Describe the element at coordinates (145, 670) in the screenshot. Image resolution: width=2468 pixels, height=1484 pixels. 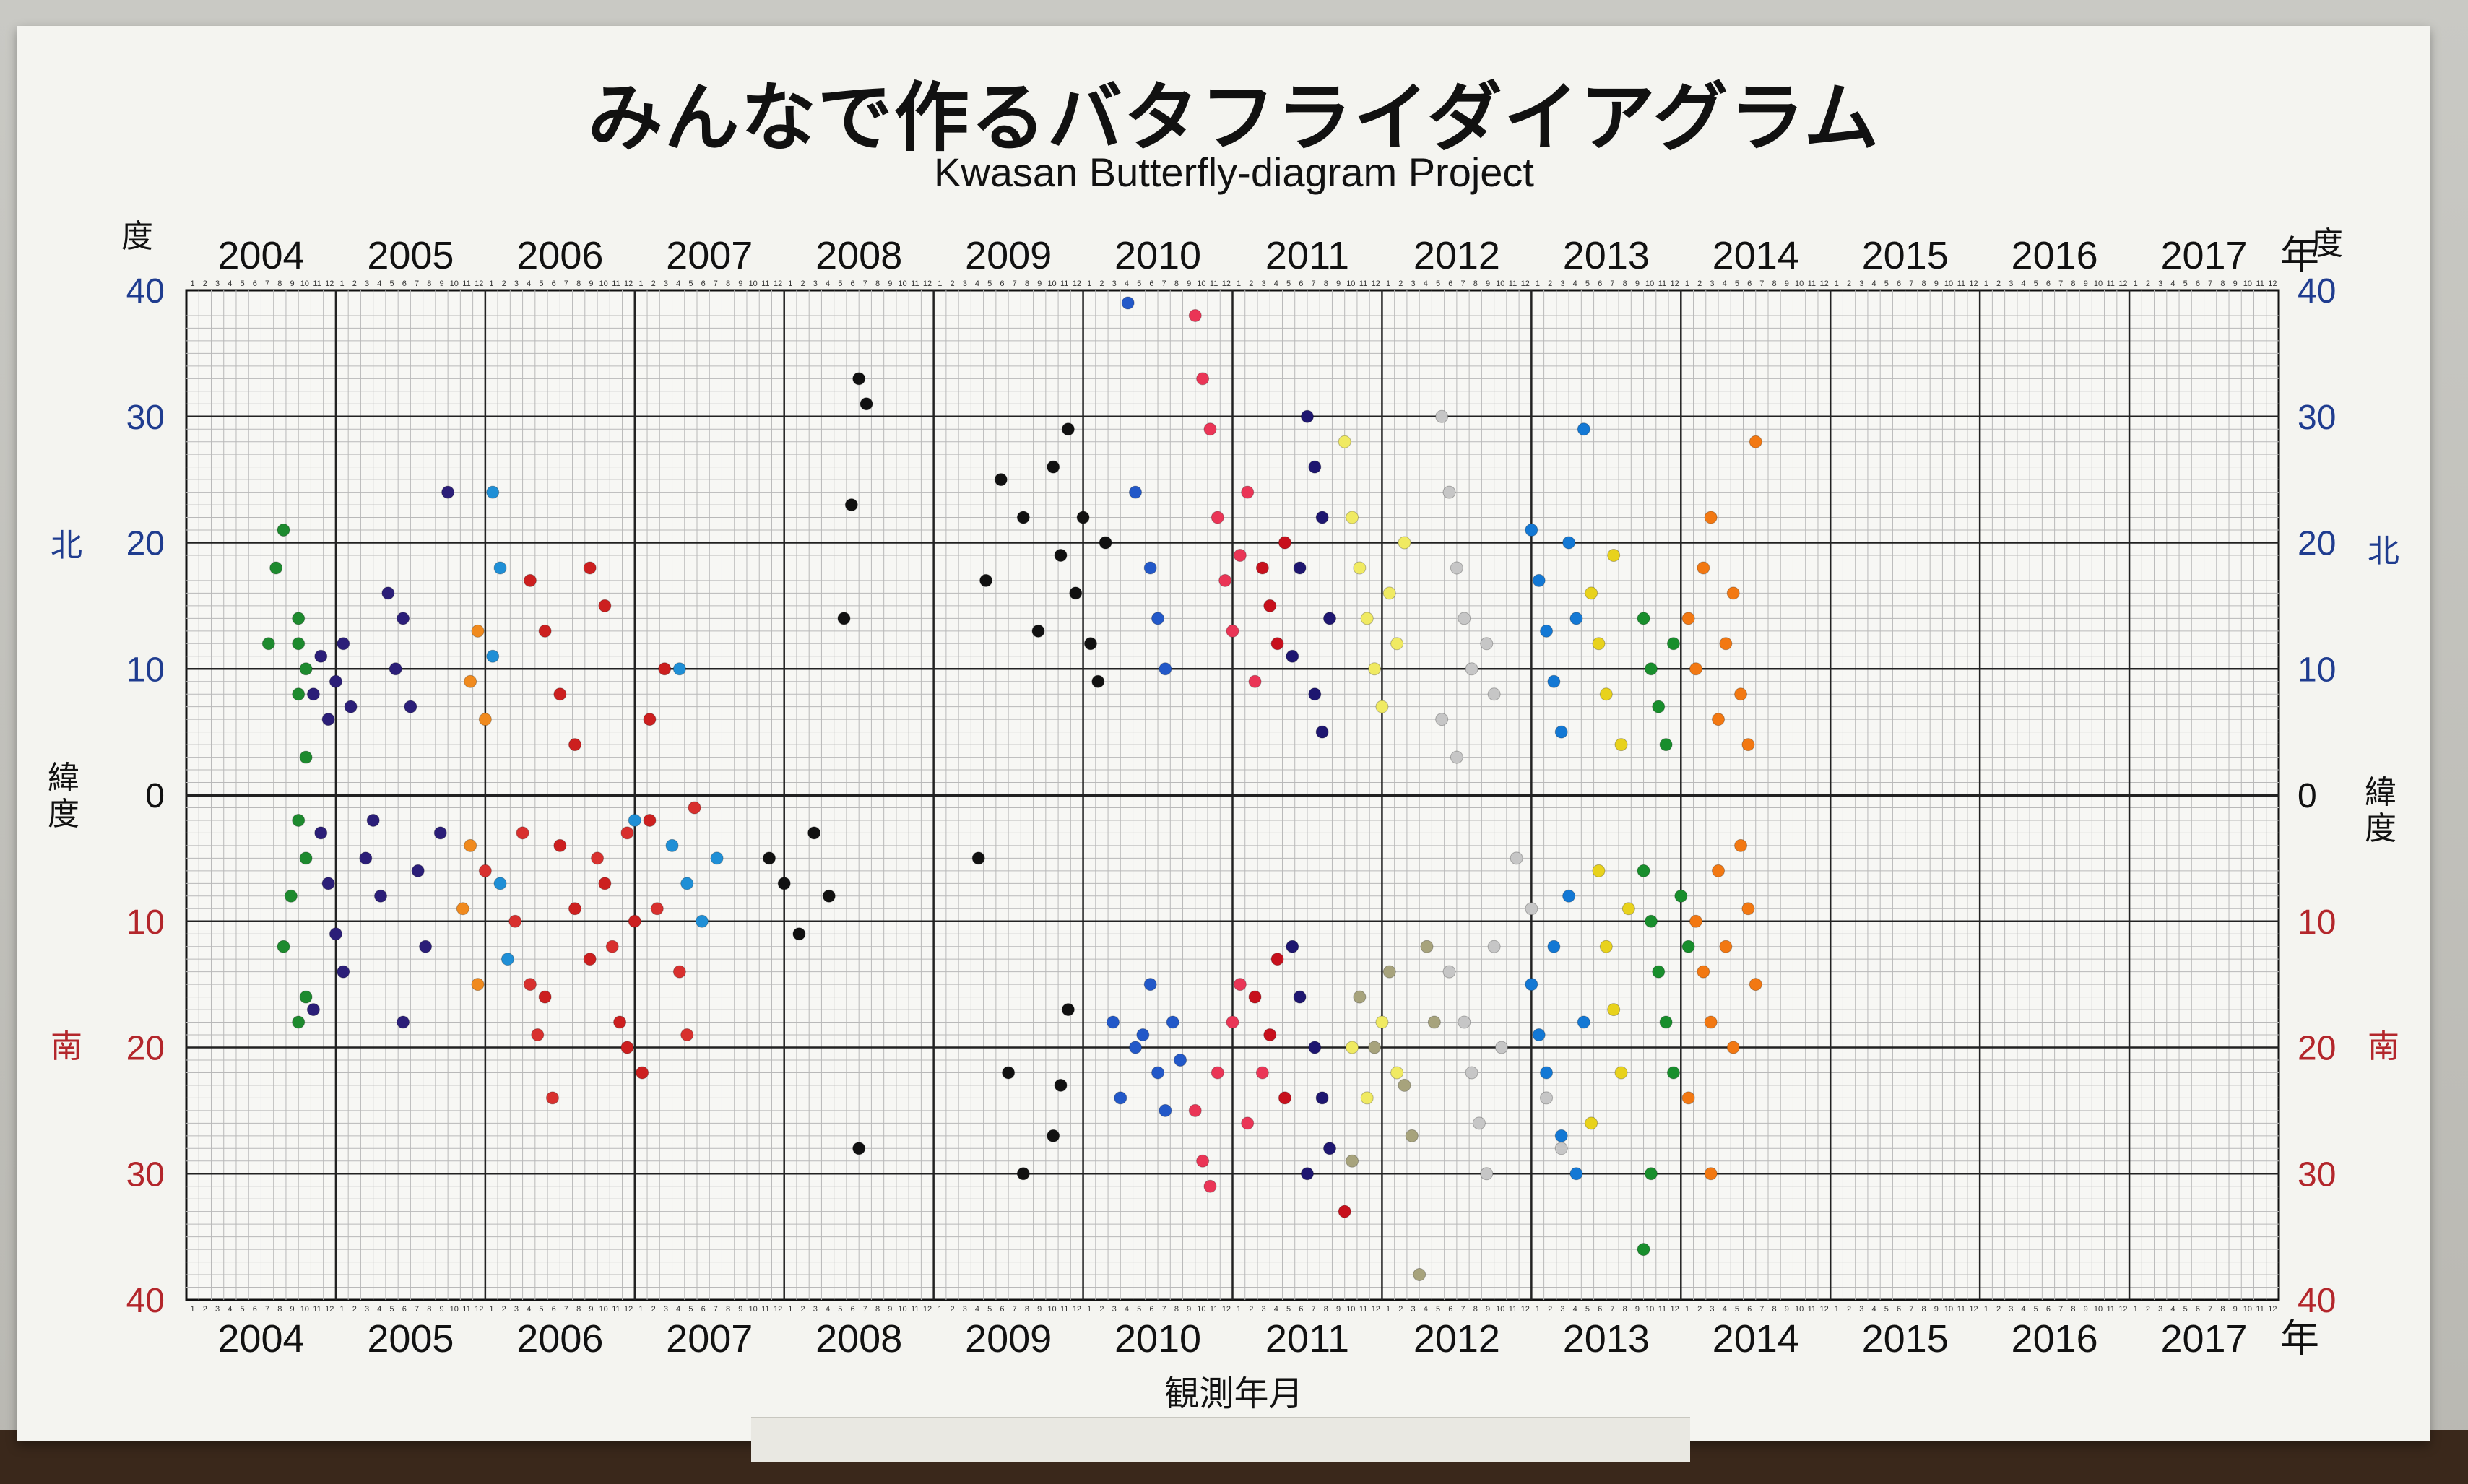
I see `latitude-label-left: 10` at that location.